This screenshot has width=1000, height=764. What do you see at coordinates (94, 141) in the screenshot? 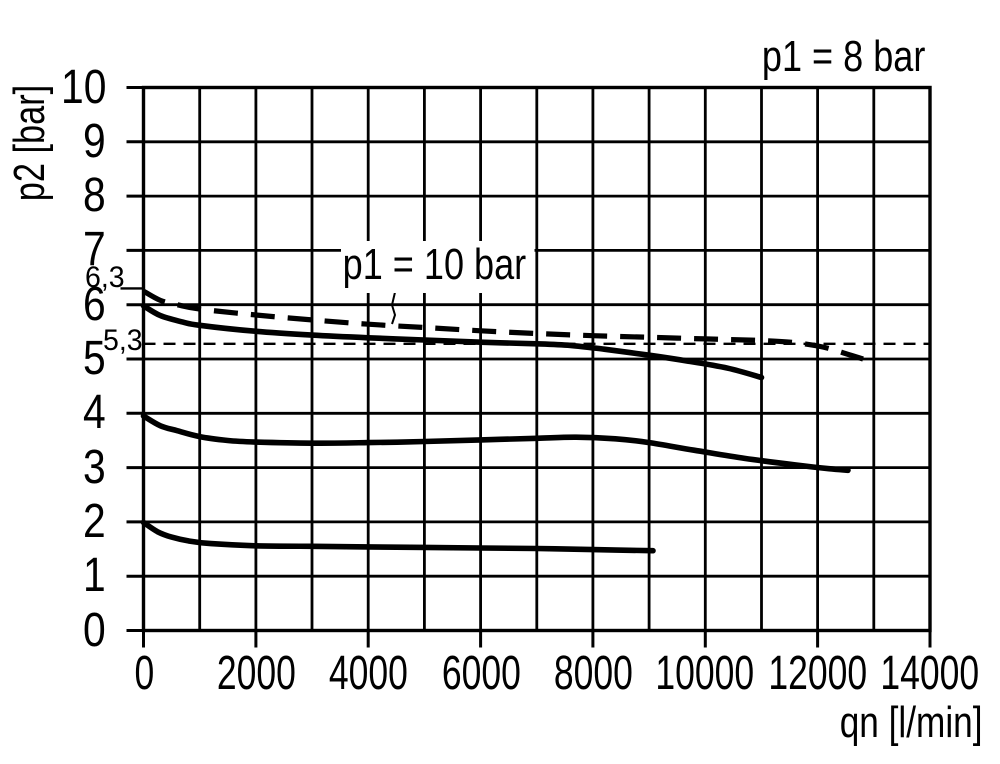
I see `y-tick-label-9: 9` at bounding box center [94, 141].